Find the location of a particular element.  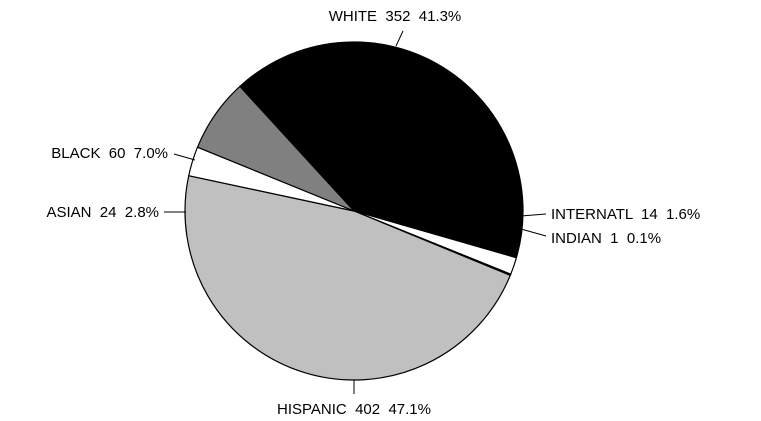

leader-black is located at coordinates (184, 157).